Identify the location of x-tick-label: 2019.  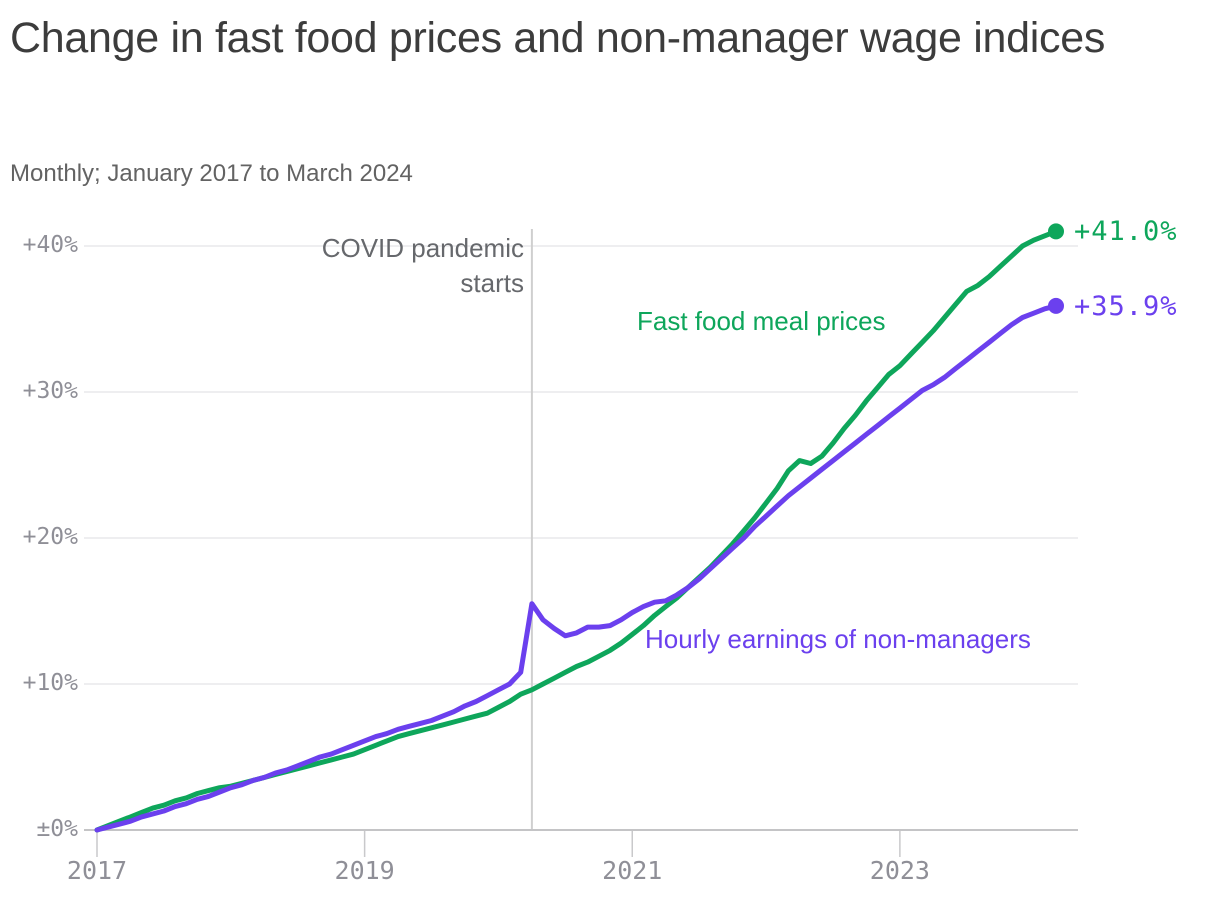
(364, 870).